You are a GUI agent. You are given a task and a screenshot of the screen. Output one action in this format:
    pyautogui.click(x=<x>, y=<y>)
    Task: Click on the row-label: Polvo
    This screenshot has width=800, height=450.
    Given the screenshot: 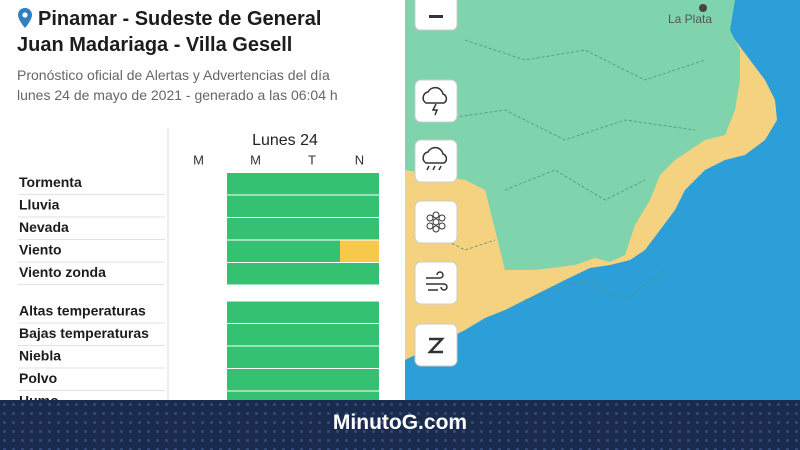 What is the action you would take?
    pyautogui.click(x=38, y=378)
    